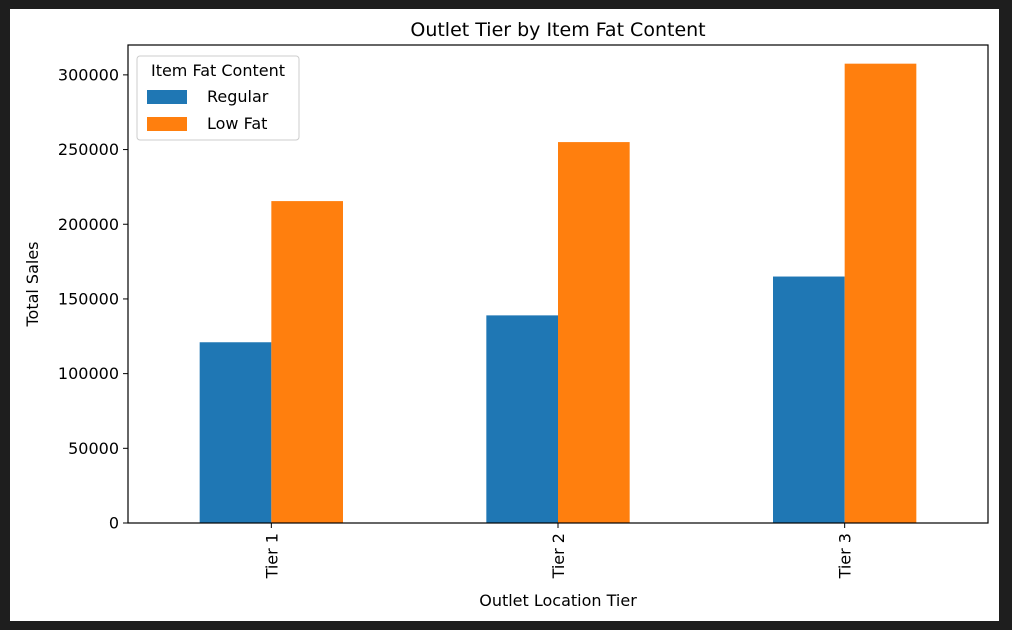 Image resolution: width=1012 pixels, height=630 pixels. What do you see at coordinates (88, 149) in the screenshot?
I see `y-tick-label: 250000` at bounding box center [88, 149].